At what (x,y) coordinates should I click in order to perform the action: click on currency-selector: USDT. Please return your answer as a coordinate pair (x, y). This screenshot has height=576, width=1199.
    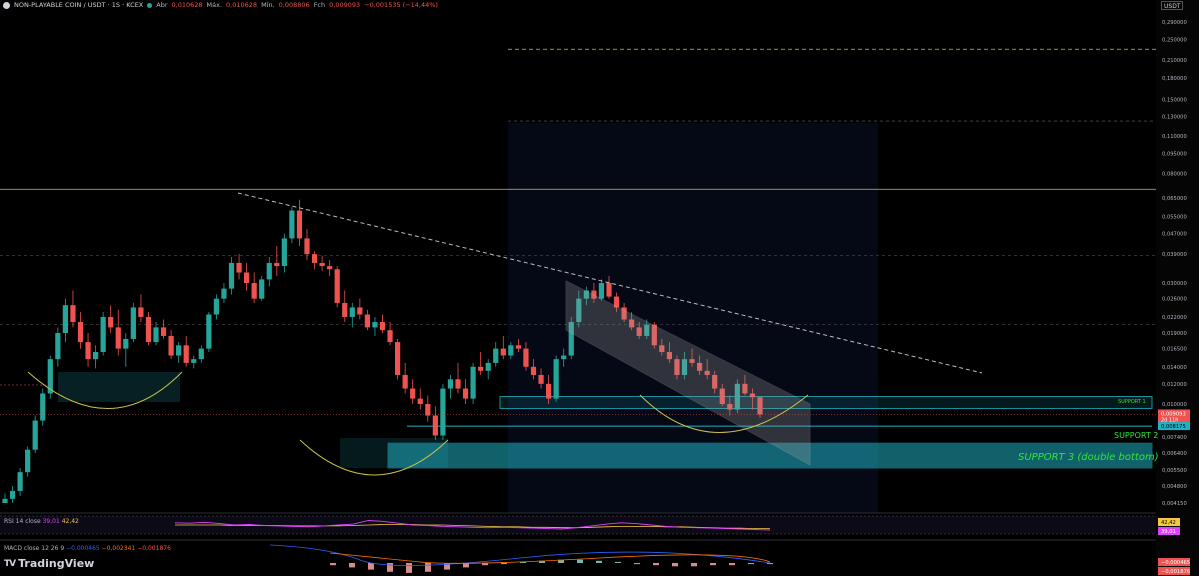
    Looking at the image, I should click on (1172, 5).